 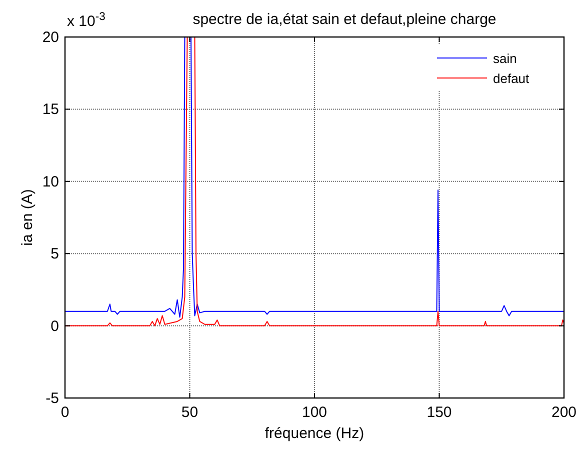 What do you see at coordinates (344, 19) in the screenshot?
I see `chart-title: spectre de ia,état sain et defaut,pleine charge` at bounding box center [344, 19].